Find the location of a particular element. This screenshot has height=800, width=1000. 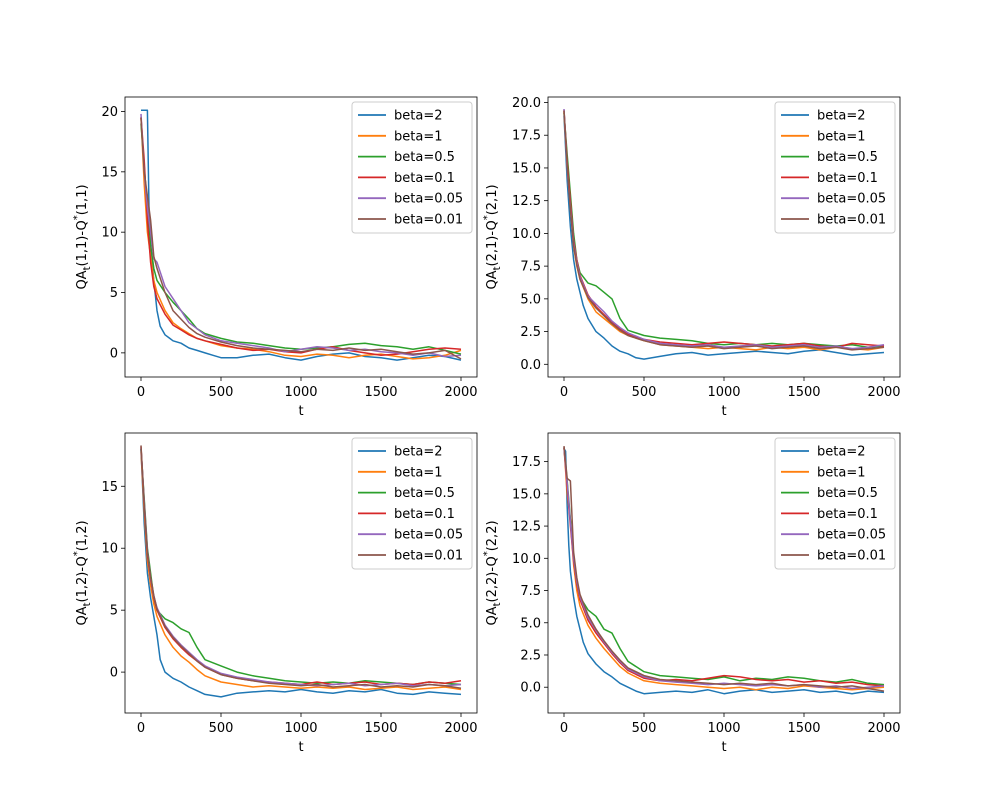

y-axis-label: QAt(1,1)-Q*(1,1) is located at coordinates (82, 236).